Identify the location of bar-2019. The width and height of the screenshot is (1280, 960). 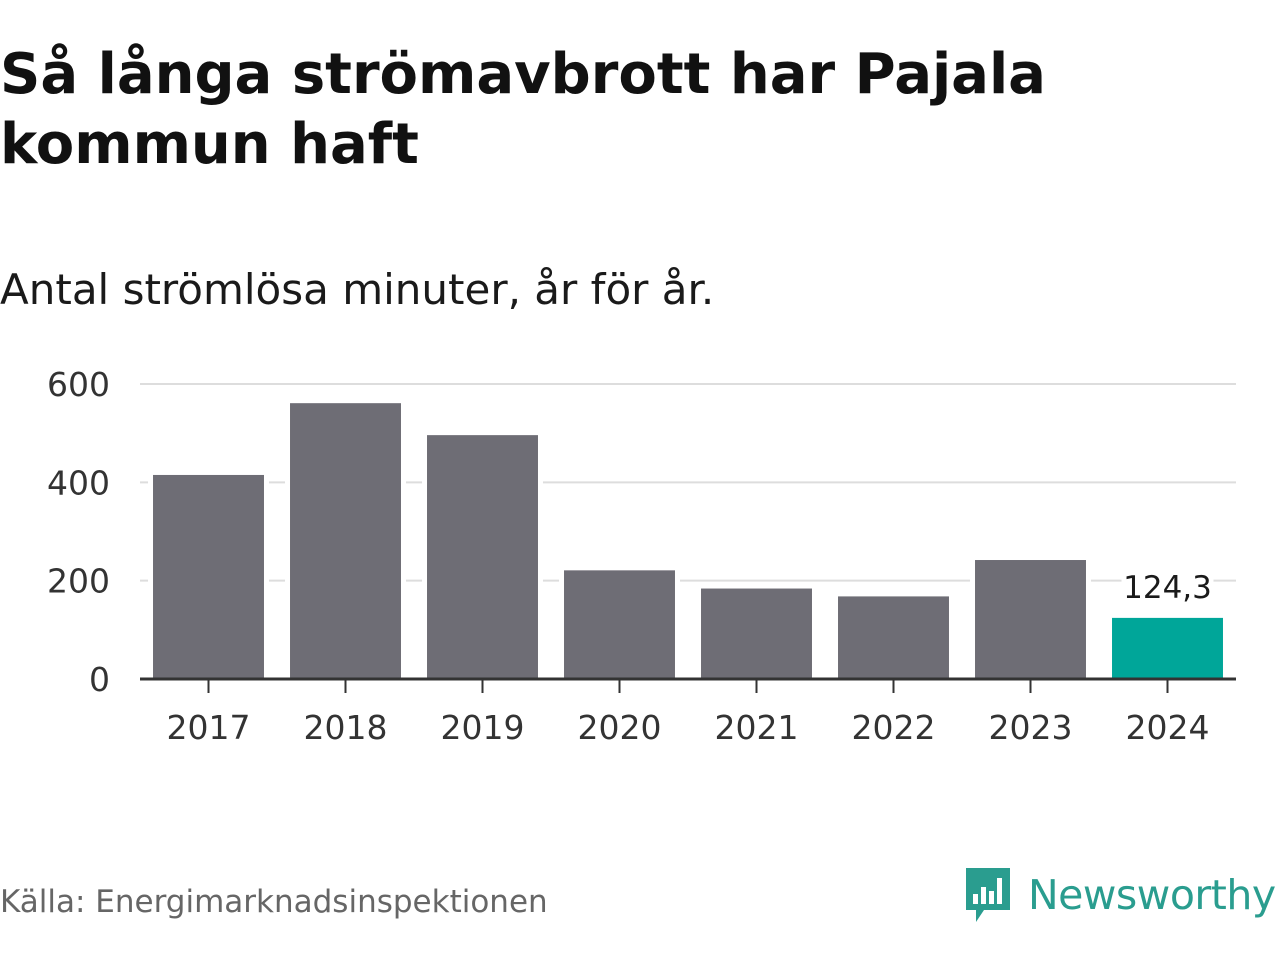
(482, 557).